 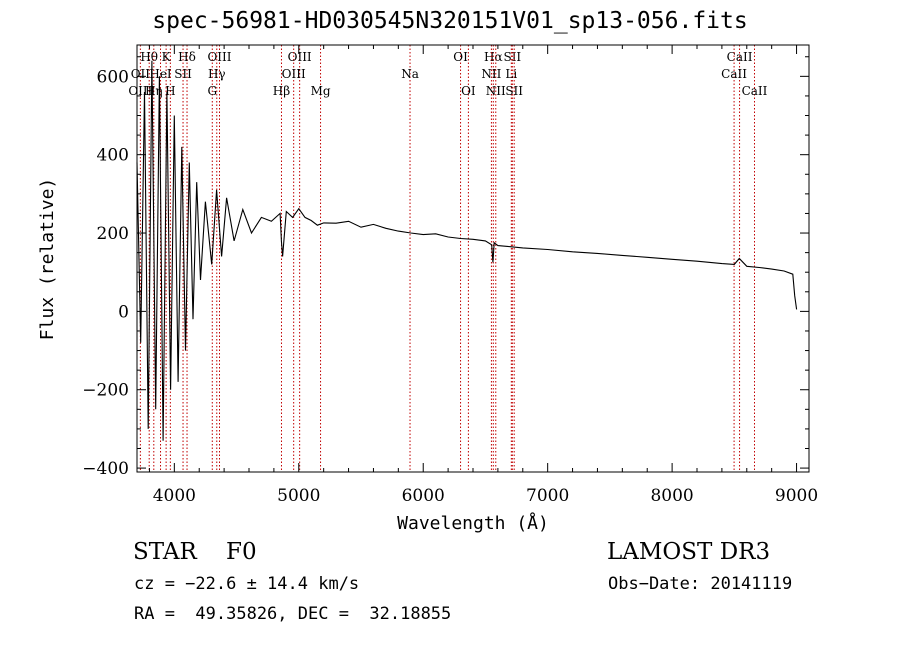 I want to click on x-axis-label: Wavelength (Å), so click(x=473, y=523).